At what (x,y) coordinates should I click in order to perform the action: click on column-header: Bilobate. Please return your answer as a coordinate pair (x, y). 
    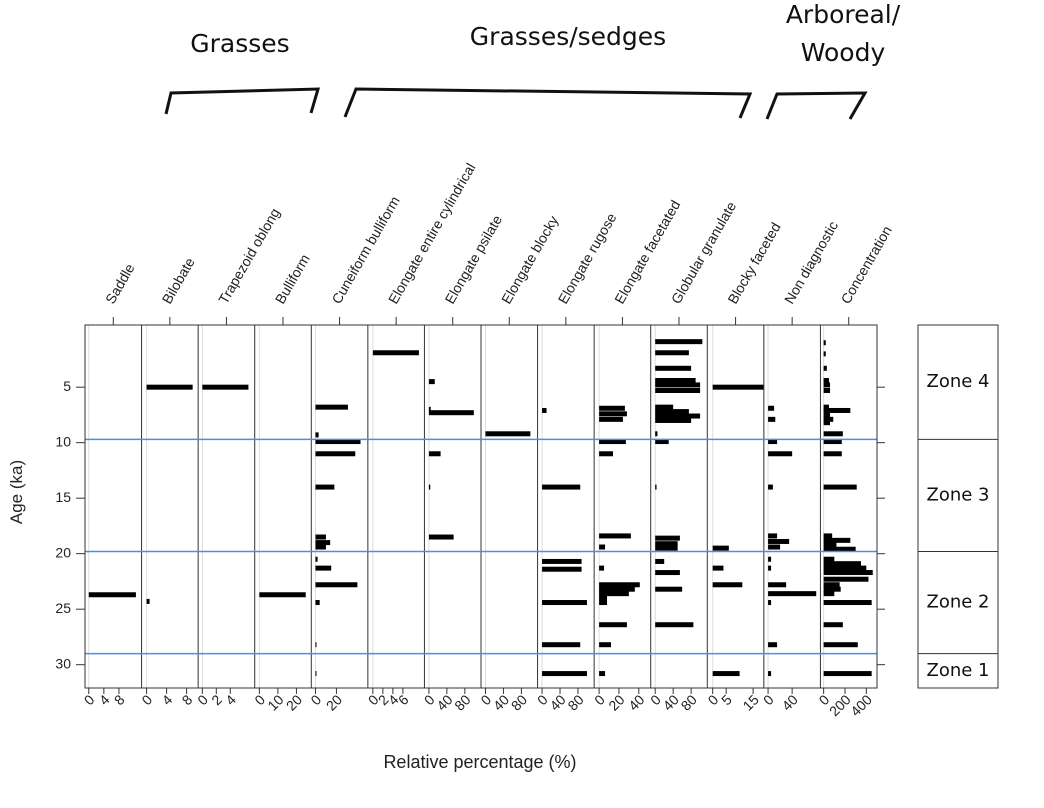
    Looking at the image, I should click on (178, 281).